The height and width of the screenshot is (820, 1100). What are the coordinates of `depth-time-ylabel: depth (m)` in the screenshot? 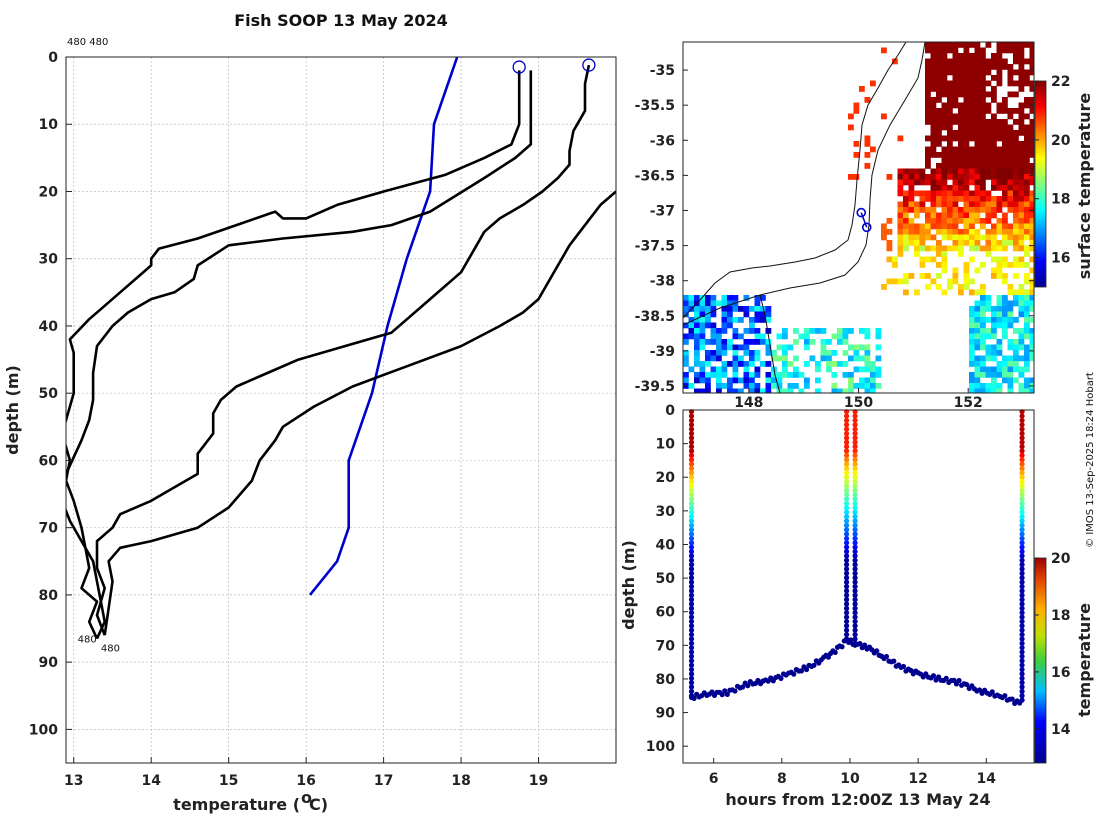 It's located at (628, 585).